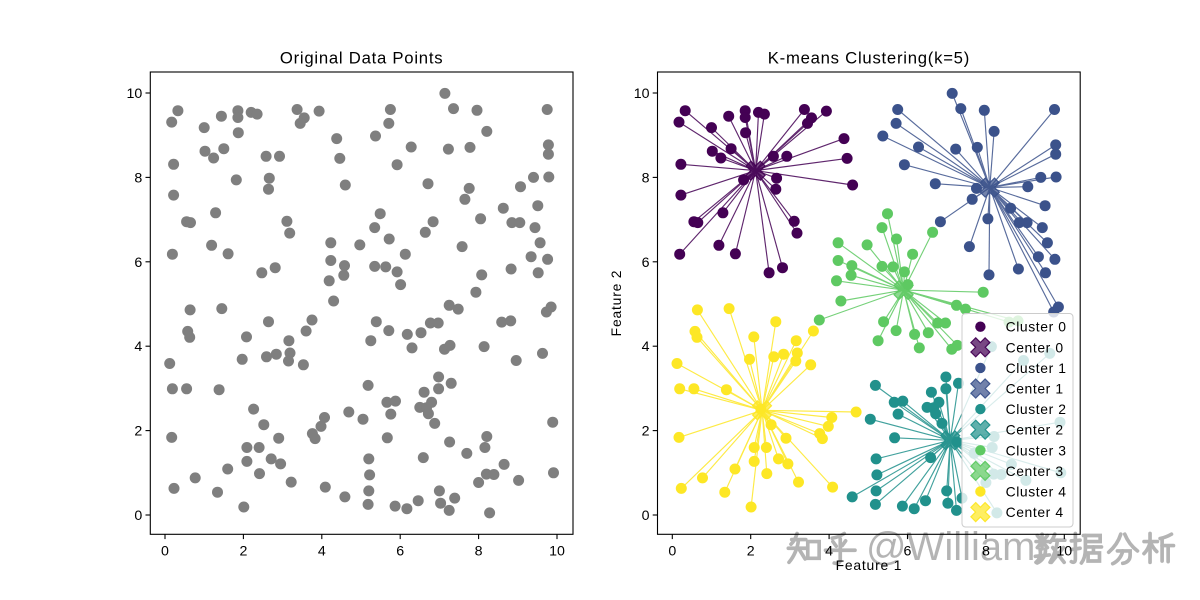 This screenshot has height=600, width=1200. I want to click on svg-text: Center 0, so click(1035, 347).